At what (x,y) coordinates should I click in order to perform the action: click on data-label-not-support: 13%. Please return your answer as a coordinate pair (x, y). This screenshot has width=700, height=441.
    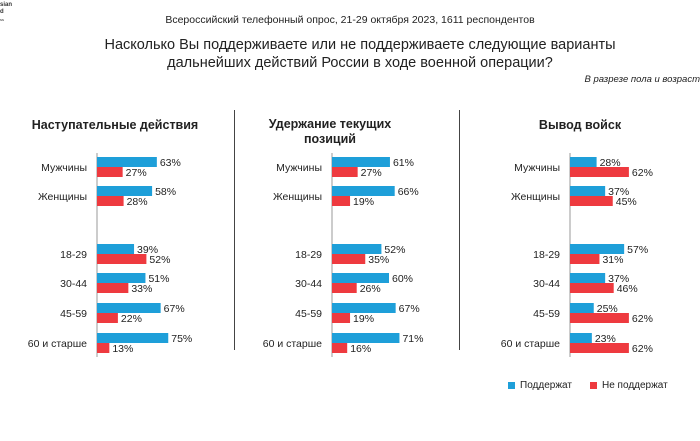
    Looking at the image, I should click on (122, 349).